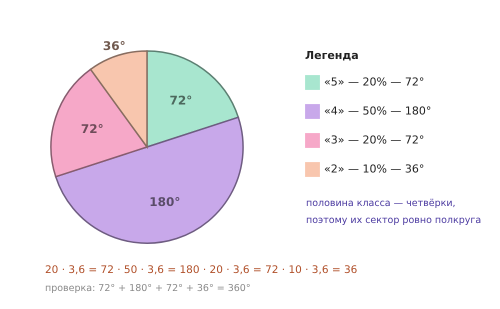 This screenshot has height=309, width=500. What do you see at coordinates (374, 140) in the screenshot?
I see `legend-label: «3» — 20% — 72°` at bounding box center [374, 140].